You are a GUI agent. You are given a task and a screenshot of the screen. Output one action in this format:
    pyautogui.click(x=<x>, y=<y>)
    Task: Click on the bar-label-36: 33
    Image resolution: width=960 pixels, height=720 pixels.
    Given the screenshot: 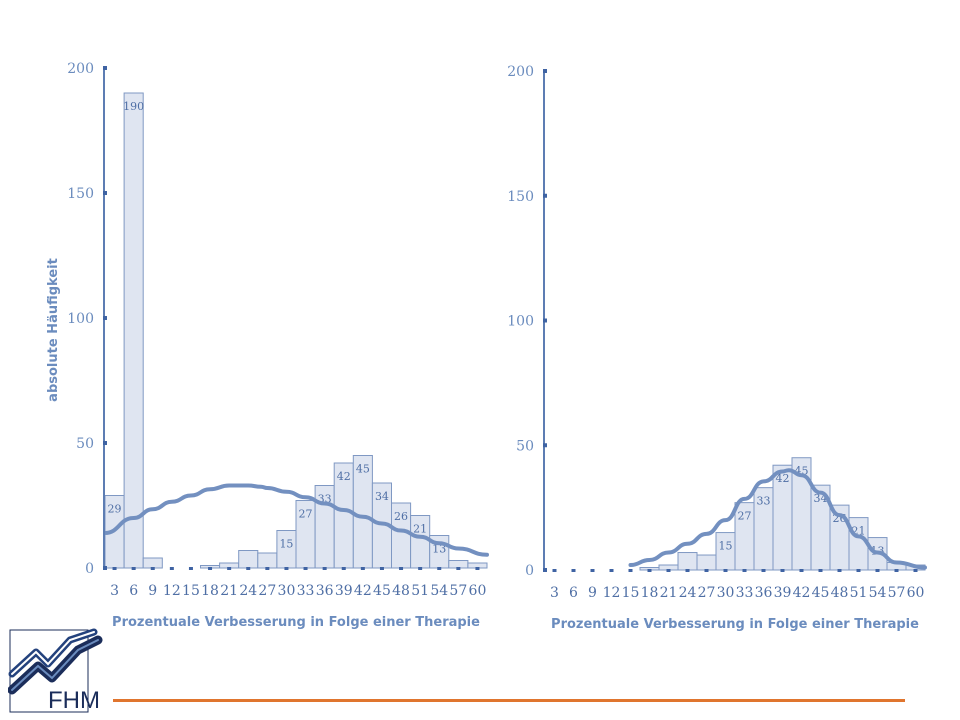 What is the action you would take?
    pyautogui.click(x=764, y=501)
    